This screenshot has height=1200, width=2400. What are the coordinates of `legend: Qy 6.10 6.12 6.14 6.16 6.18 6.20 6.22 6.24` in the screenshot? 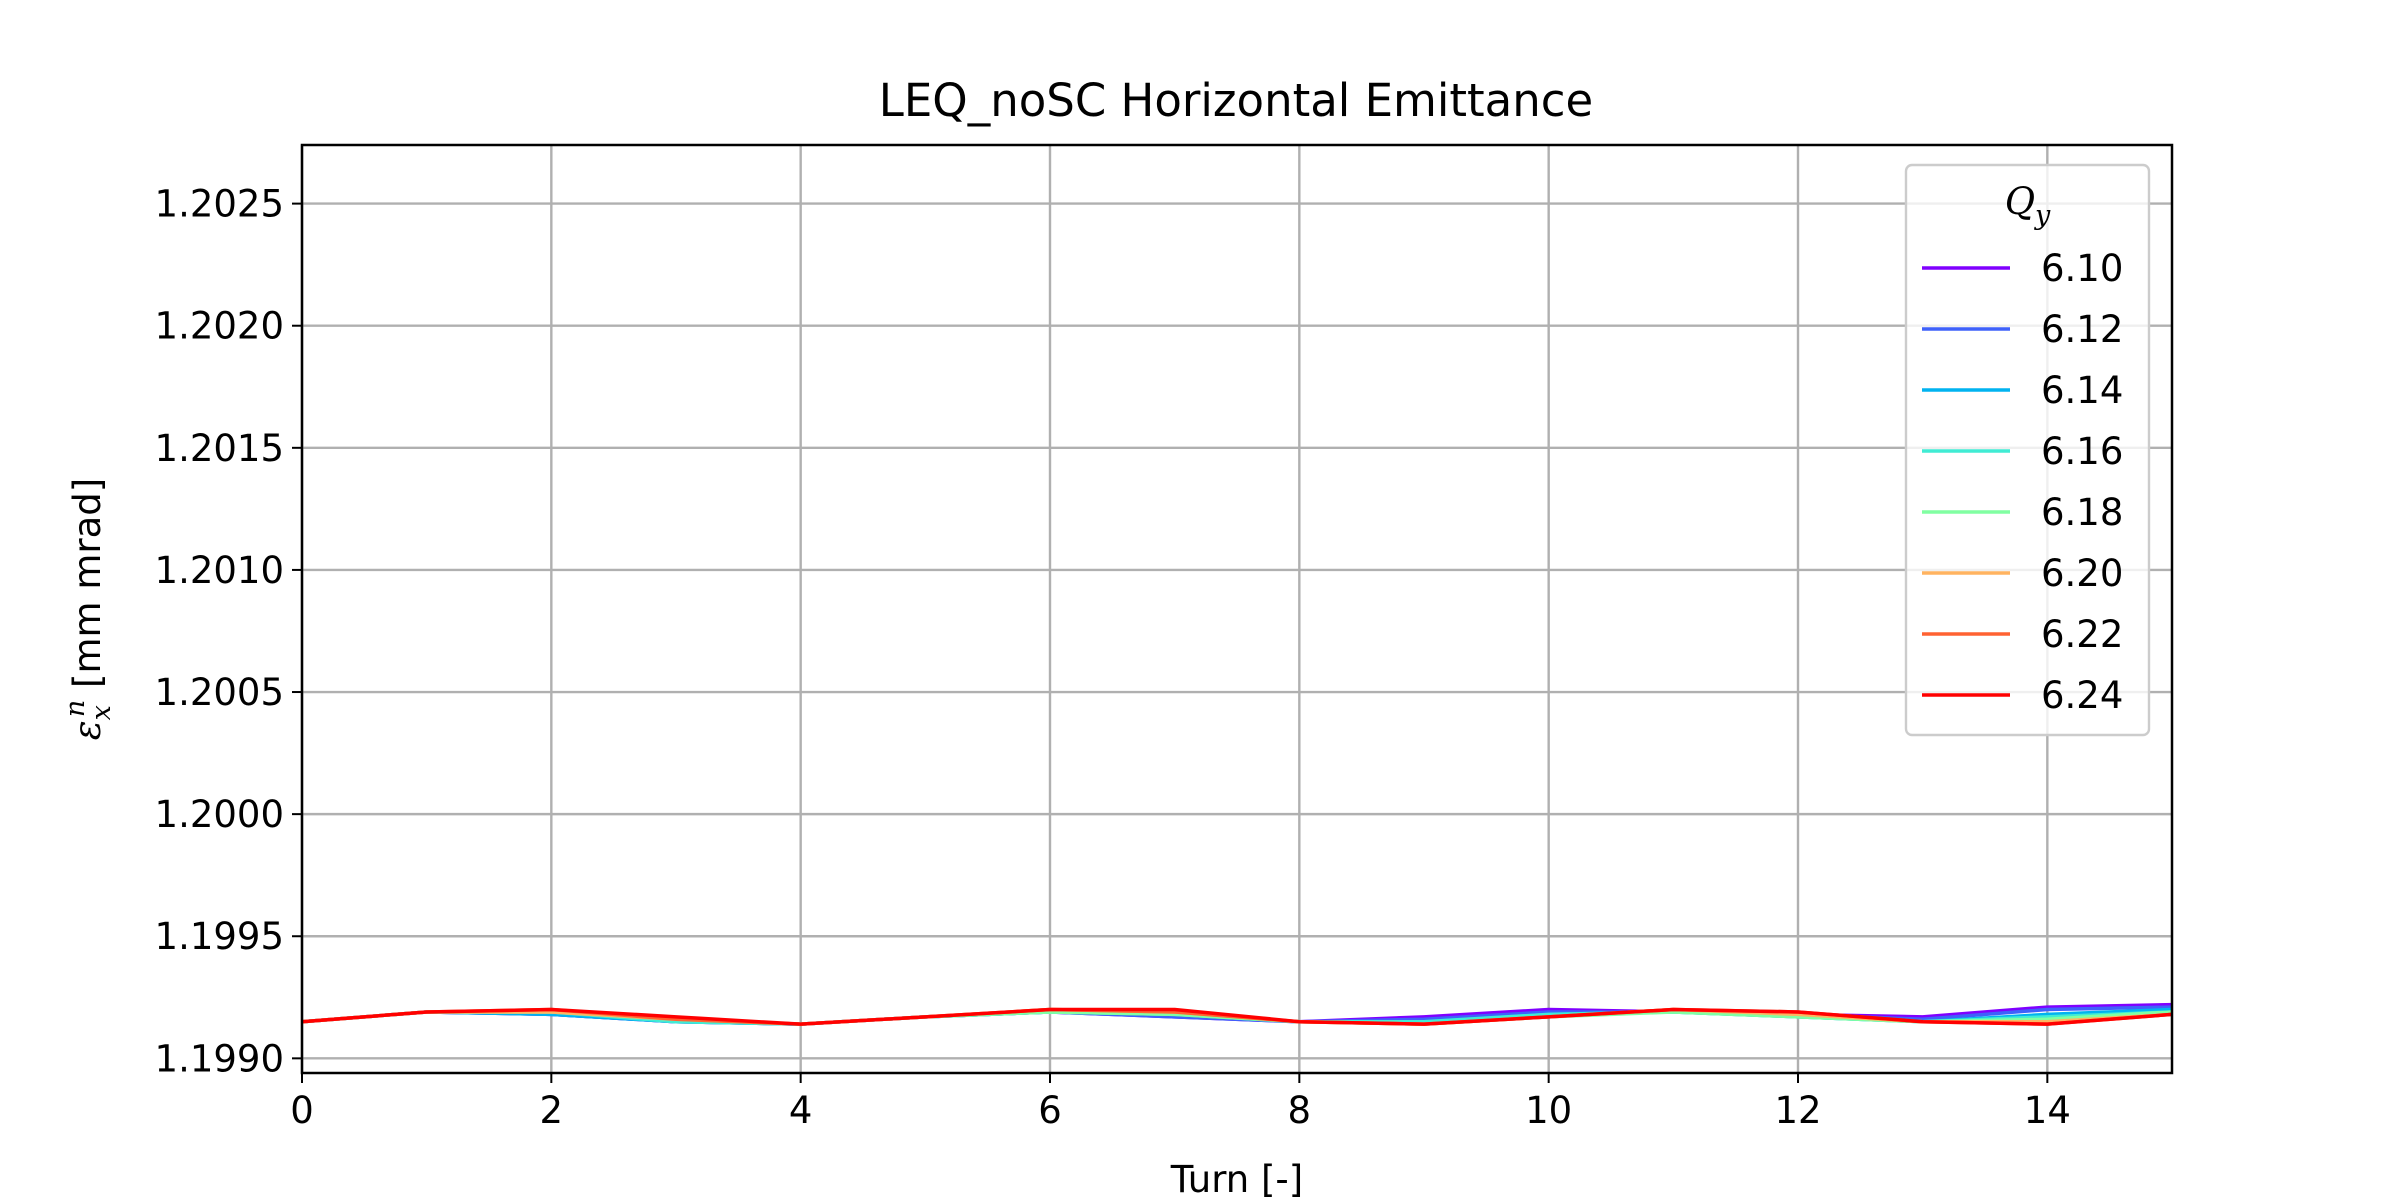 It's located at (2027, 450).